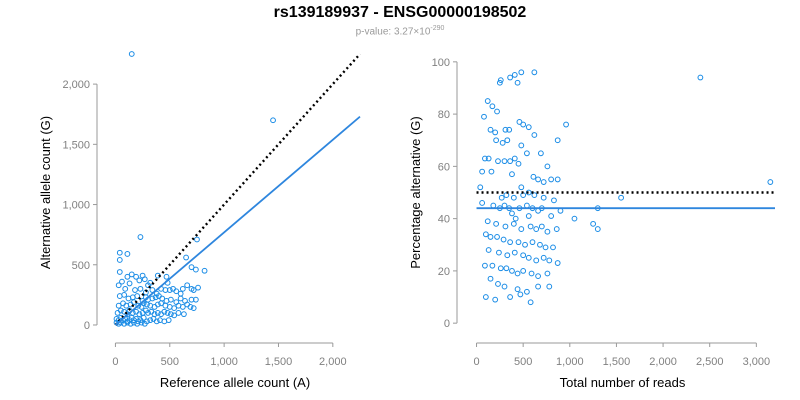  I want to click on right-y-tick-label: 20, so click(444, 272).